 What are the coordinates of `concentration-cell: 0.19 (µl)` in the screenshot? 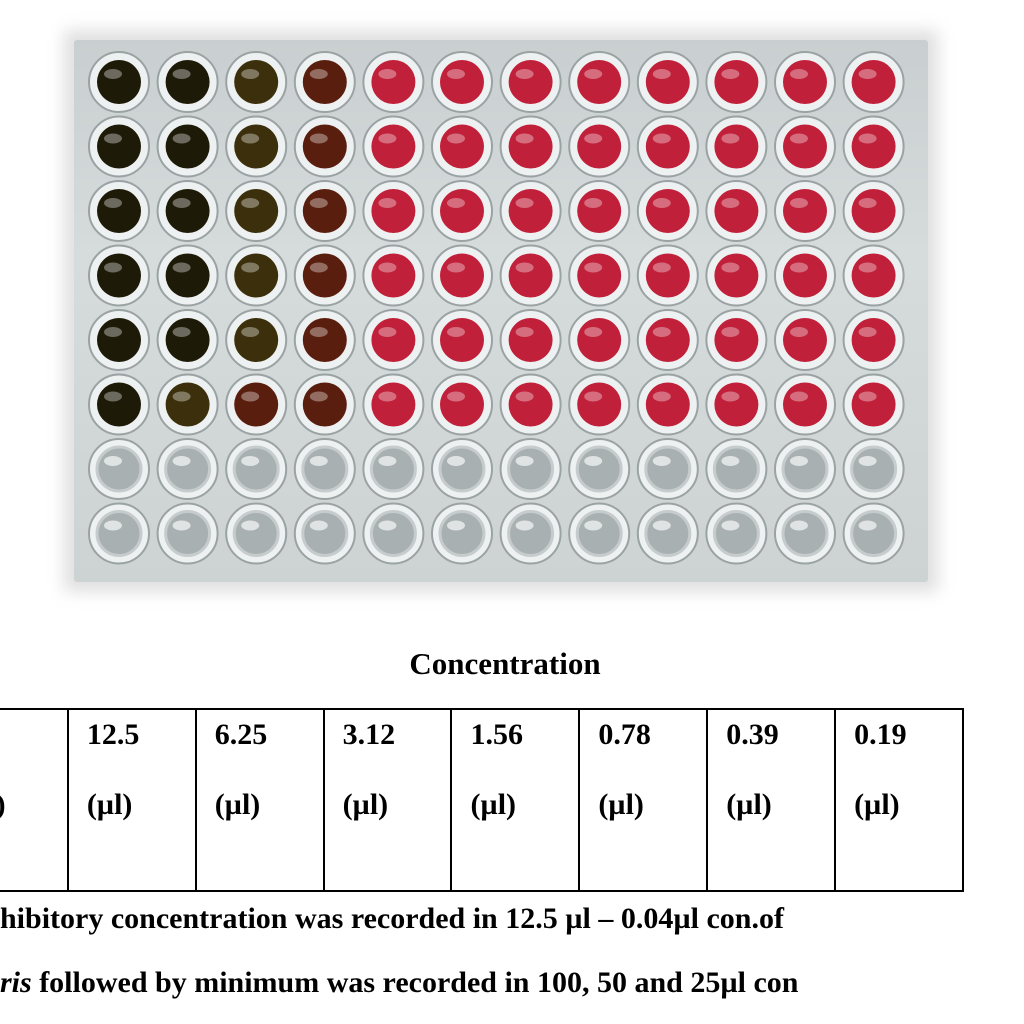 It's located at (899, 800).